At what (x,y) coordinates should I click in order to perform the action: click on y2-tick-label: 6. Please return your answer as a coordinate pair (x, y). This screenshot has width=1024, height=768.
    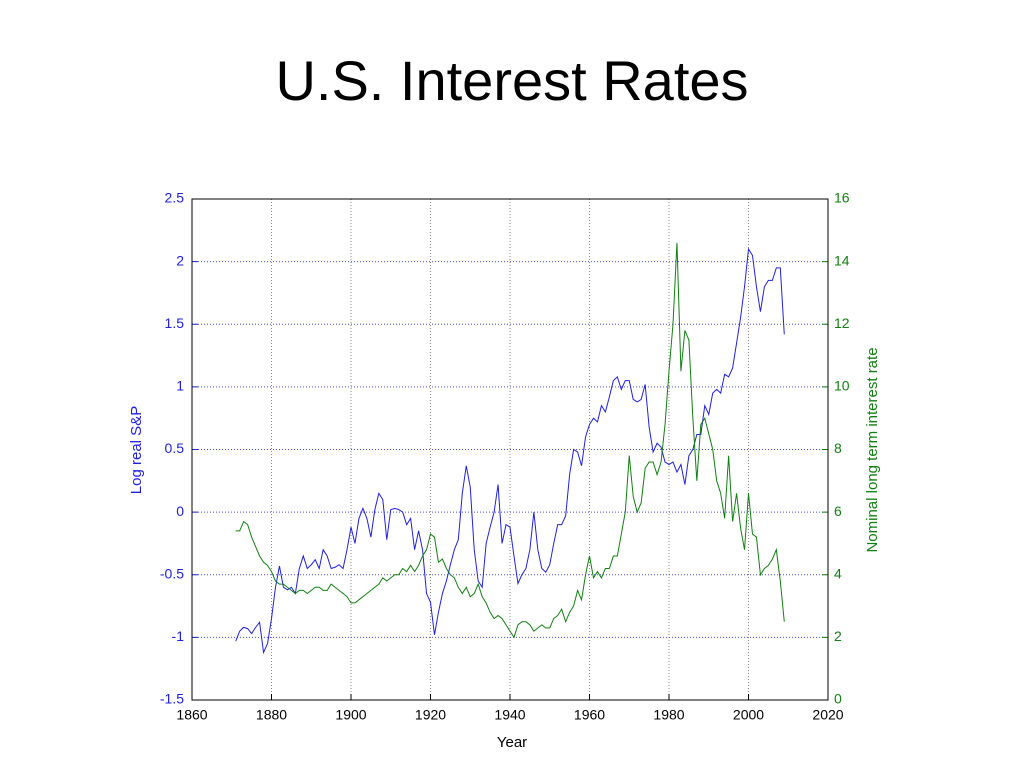
    Looking at the image, I should click on (838, 511).